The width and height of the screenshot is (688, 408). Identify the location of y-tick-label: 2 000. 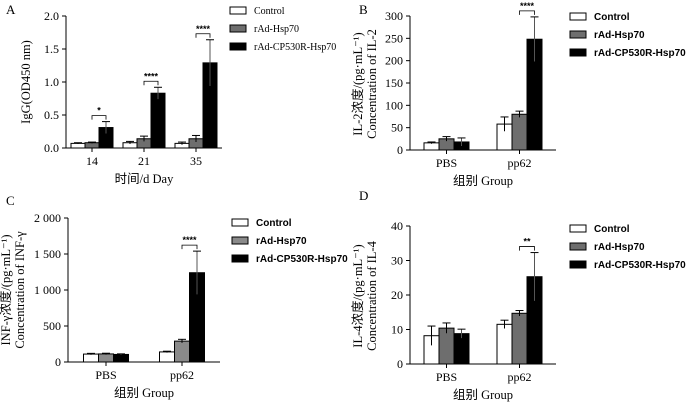
(47, 218).